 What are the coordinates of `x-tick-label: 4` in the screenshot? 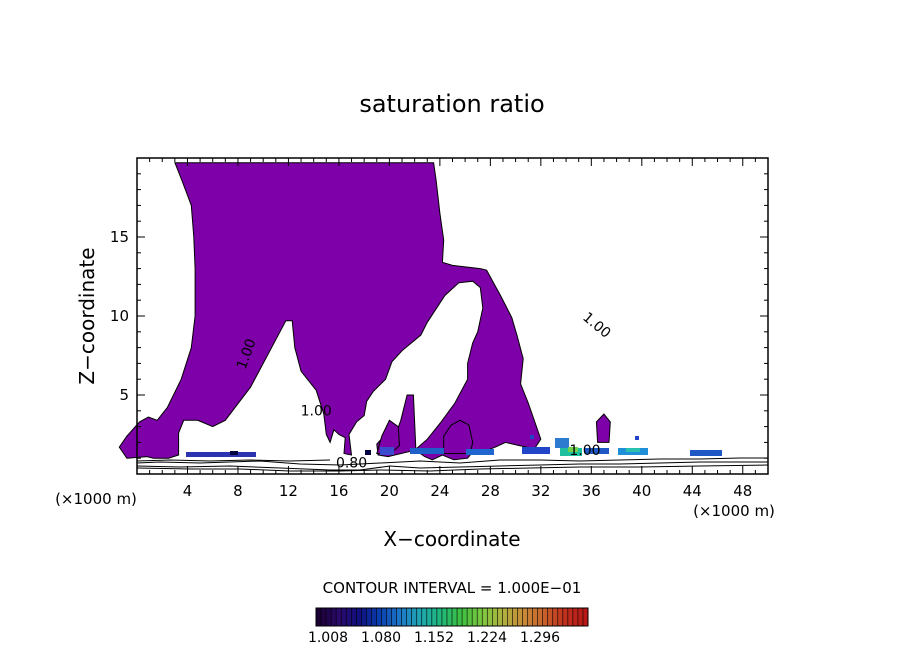 It's located at (188, 491).